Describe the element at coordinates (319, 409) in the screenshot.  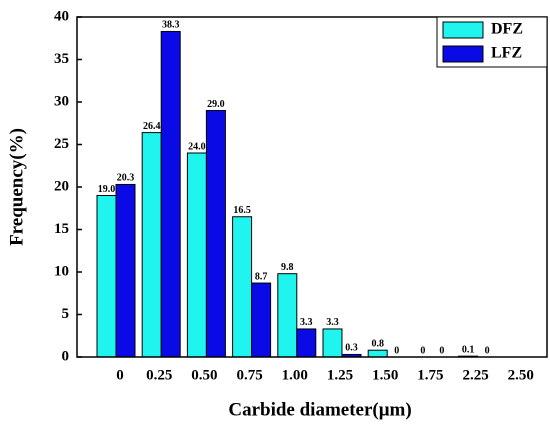
I see `x-axis-label: Carbide diameter(μm)` at that location.